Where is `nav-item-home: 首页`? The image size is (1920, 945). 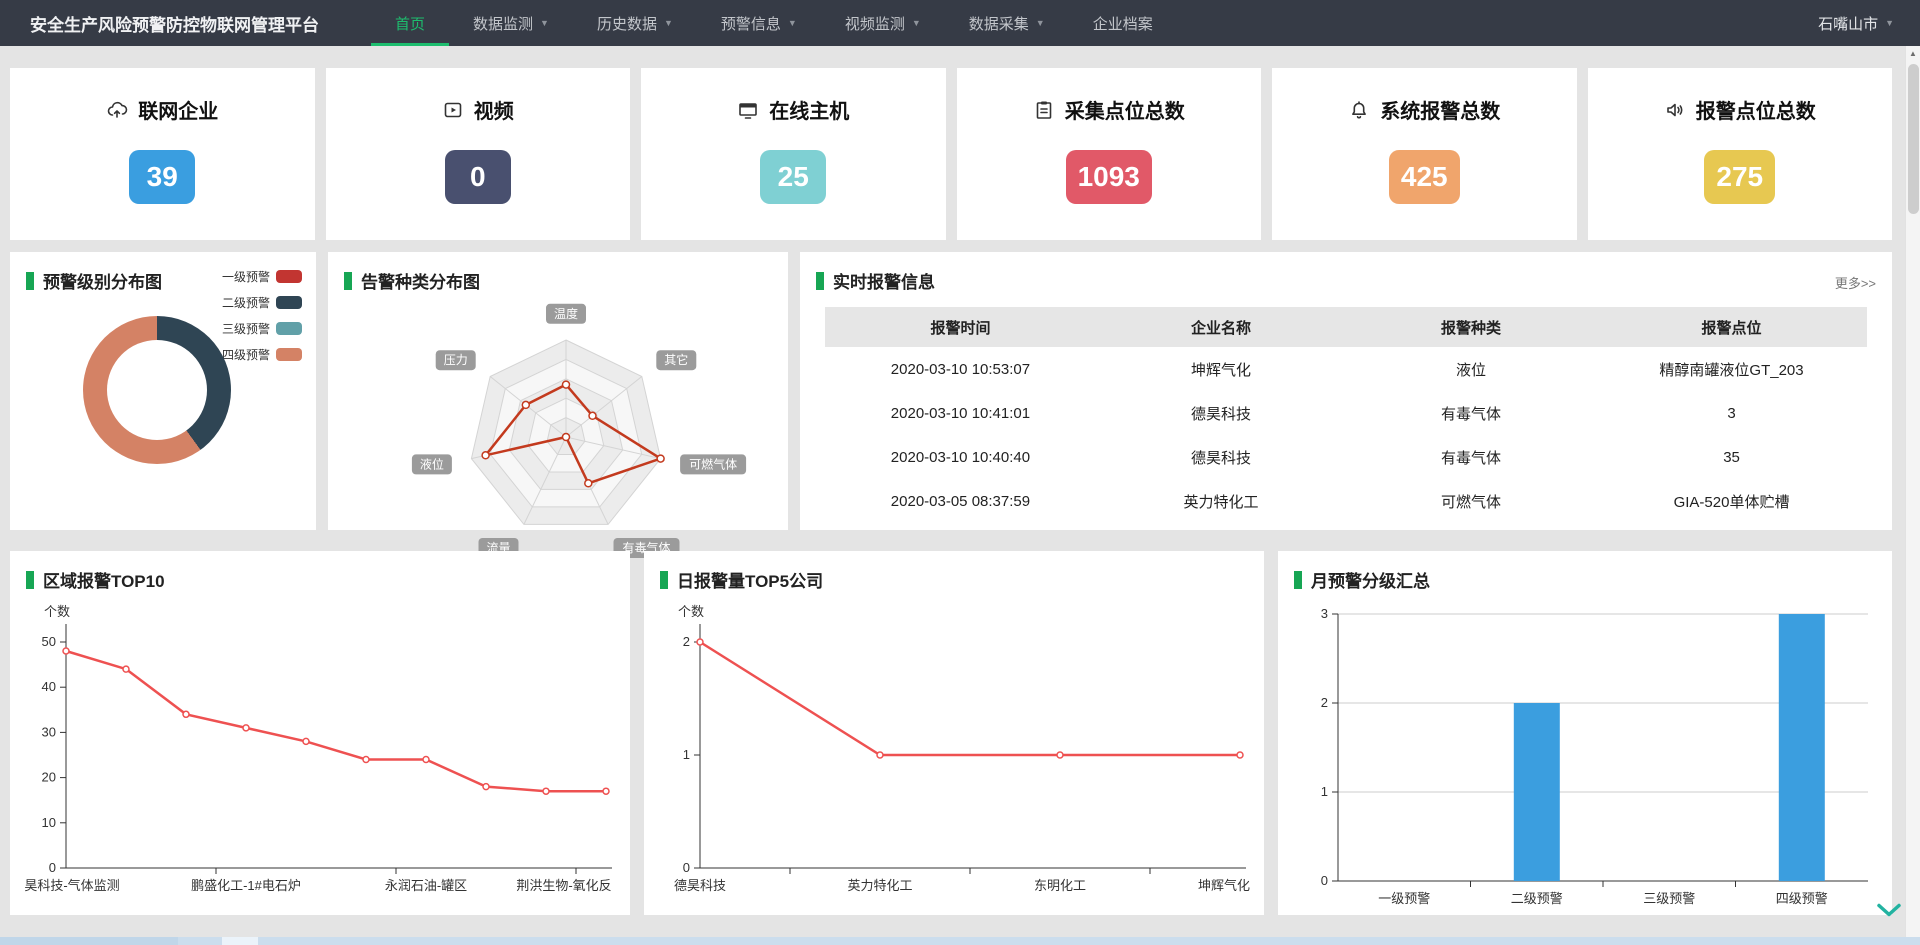
nav-item-home: 首页 is located at coordinates (410, 23).